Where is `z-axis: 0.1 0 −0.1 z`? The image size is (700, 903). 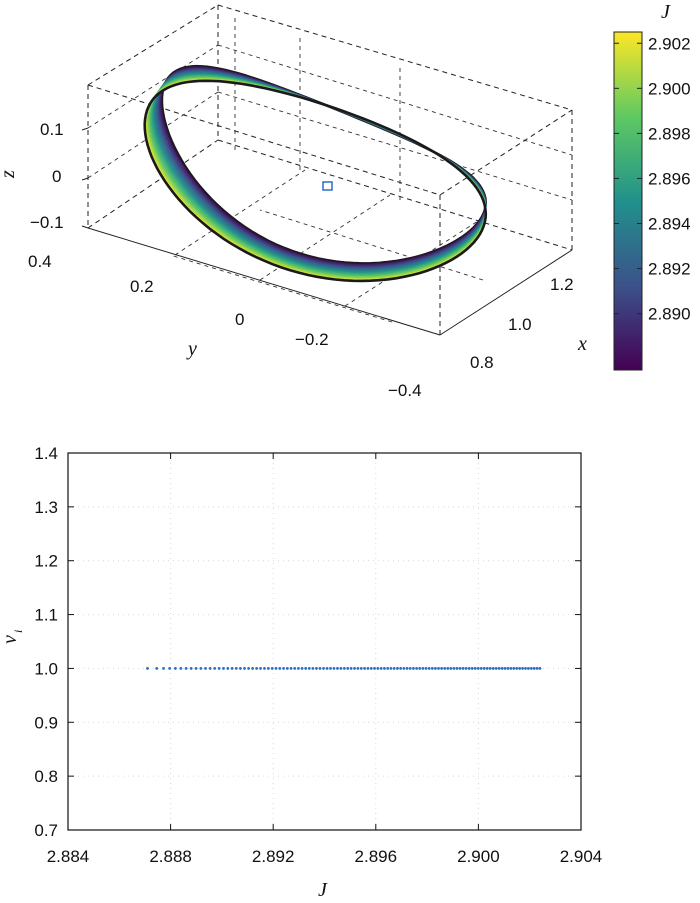 z-axis: 0.1 0 −0.1 z is located at coordinates (44, 176).